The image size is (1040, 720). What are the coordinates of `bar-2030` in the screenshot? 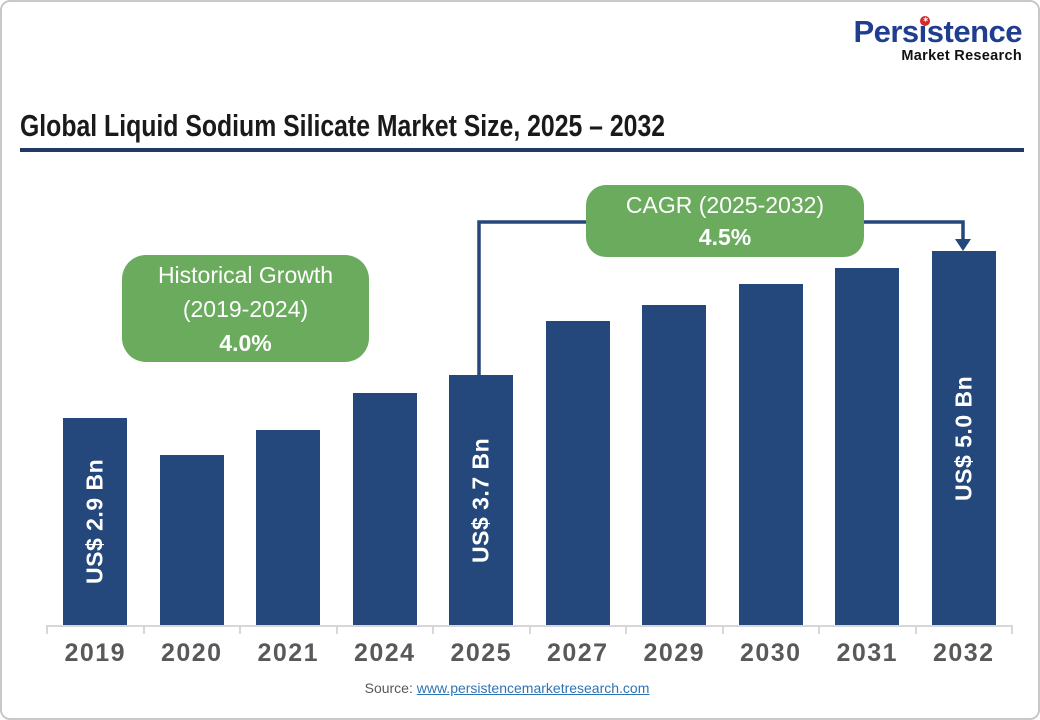 It's located at (770, 454).